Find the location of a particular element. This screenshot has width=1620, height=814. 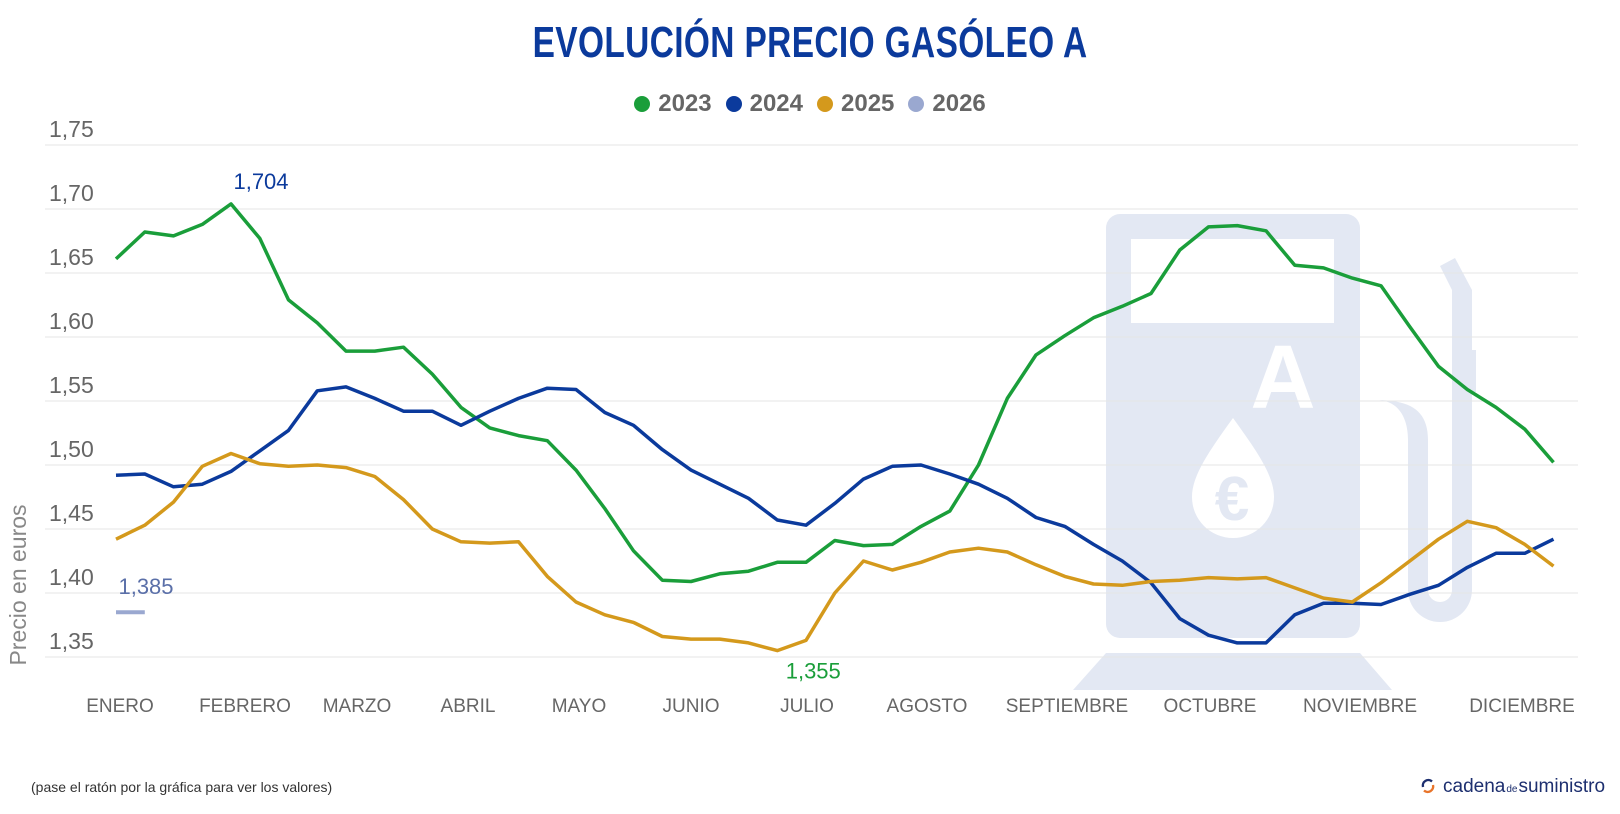

x-tick-label: ENERO is located at coordinates (120, 706).